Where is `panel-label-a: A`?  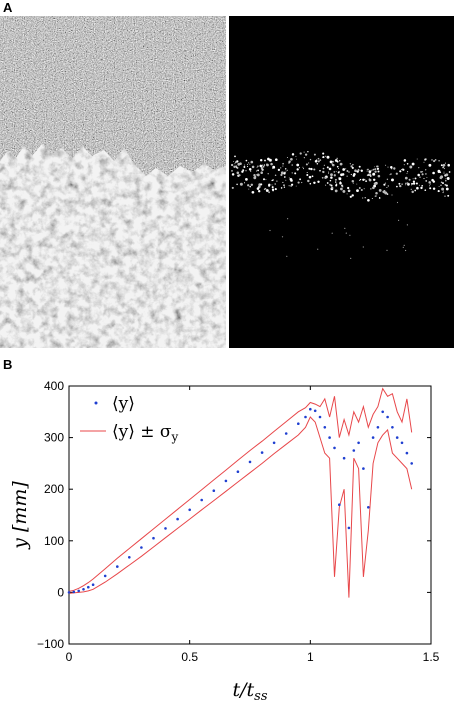 panel-label-a: A is located at coordinates (8, 7).